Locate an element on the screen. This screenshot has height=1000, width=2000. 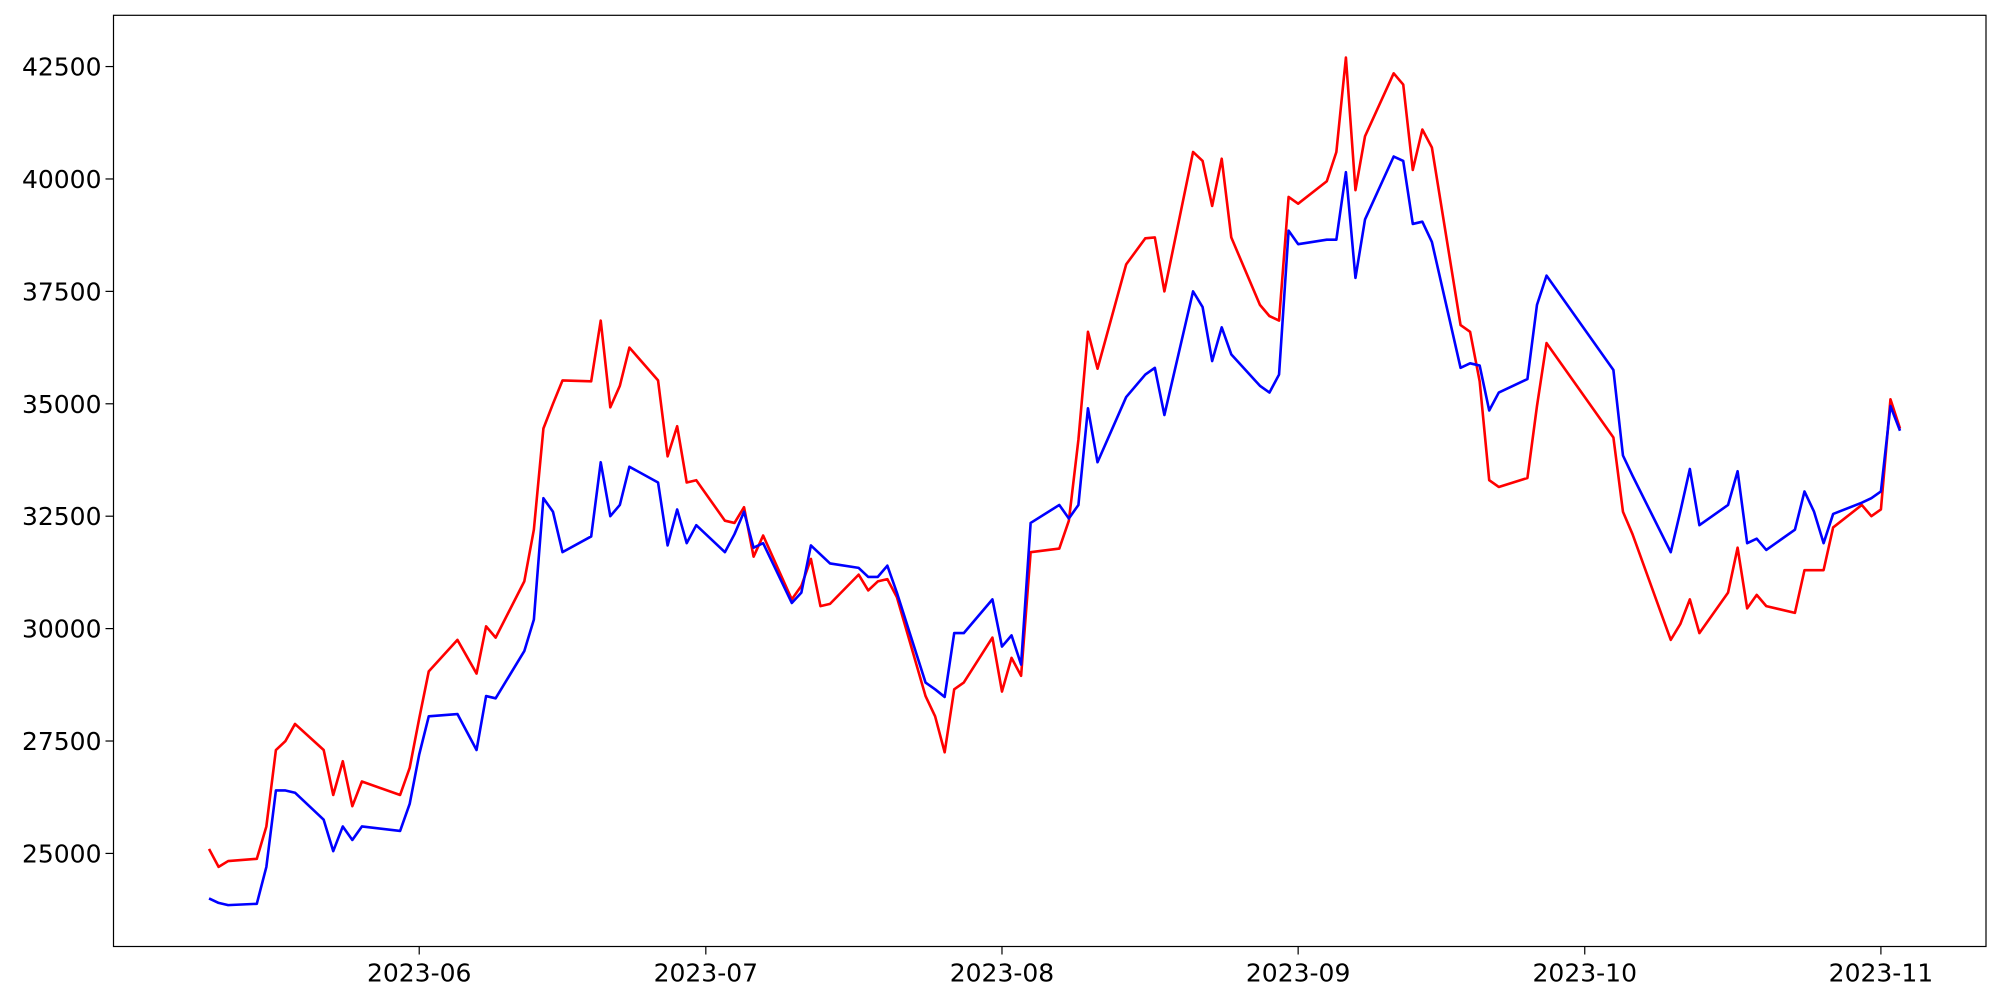
x-tick-label: 2023-08 is located at coordinates (1002, 973).